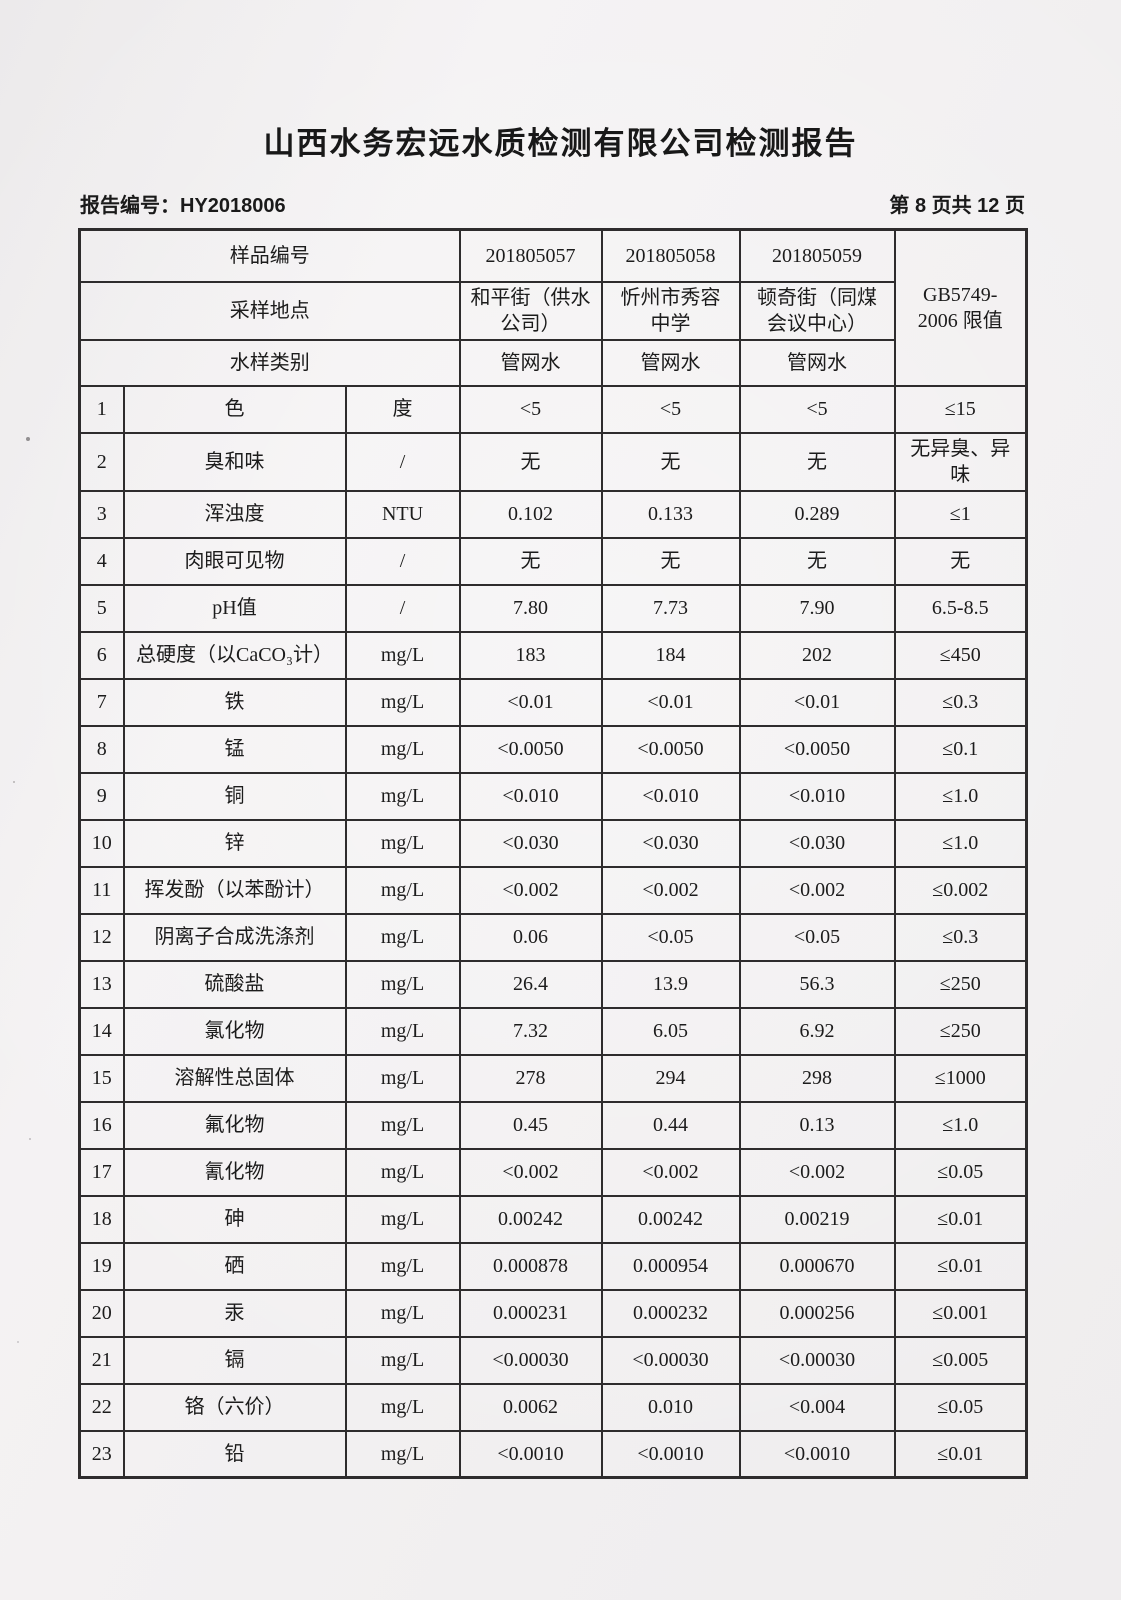 The image size is (1121, 1600). What do you see at coordinates (530, 362) in the screenshot?
I see `category-1: 管网水` at bounding box center [530, 362].